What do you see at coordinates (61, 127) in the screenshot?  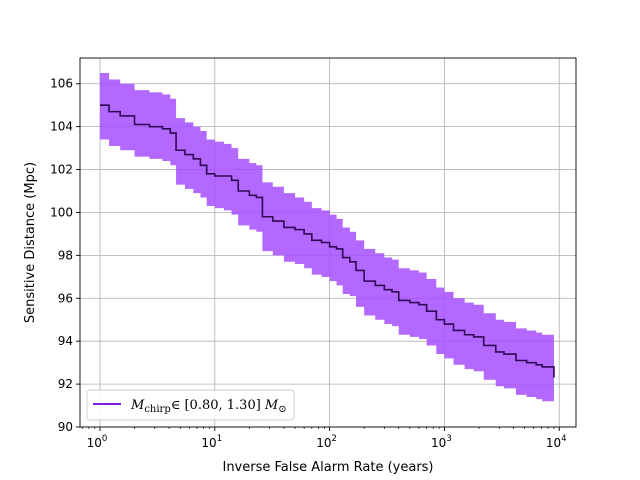 I see `y-tick-label: 104` at bounding box center [61, 127].